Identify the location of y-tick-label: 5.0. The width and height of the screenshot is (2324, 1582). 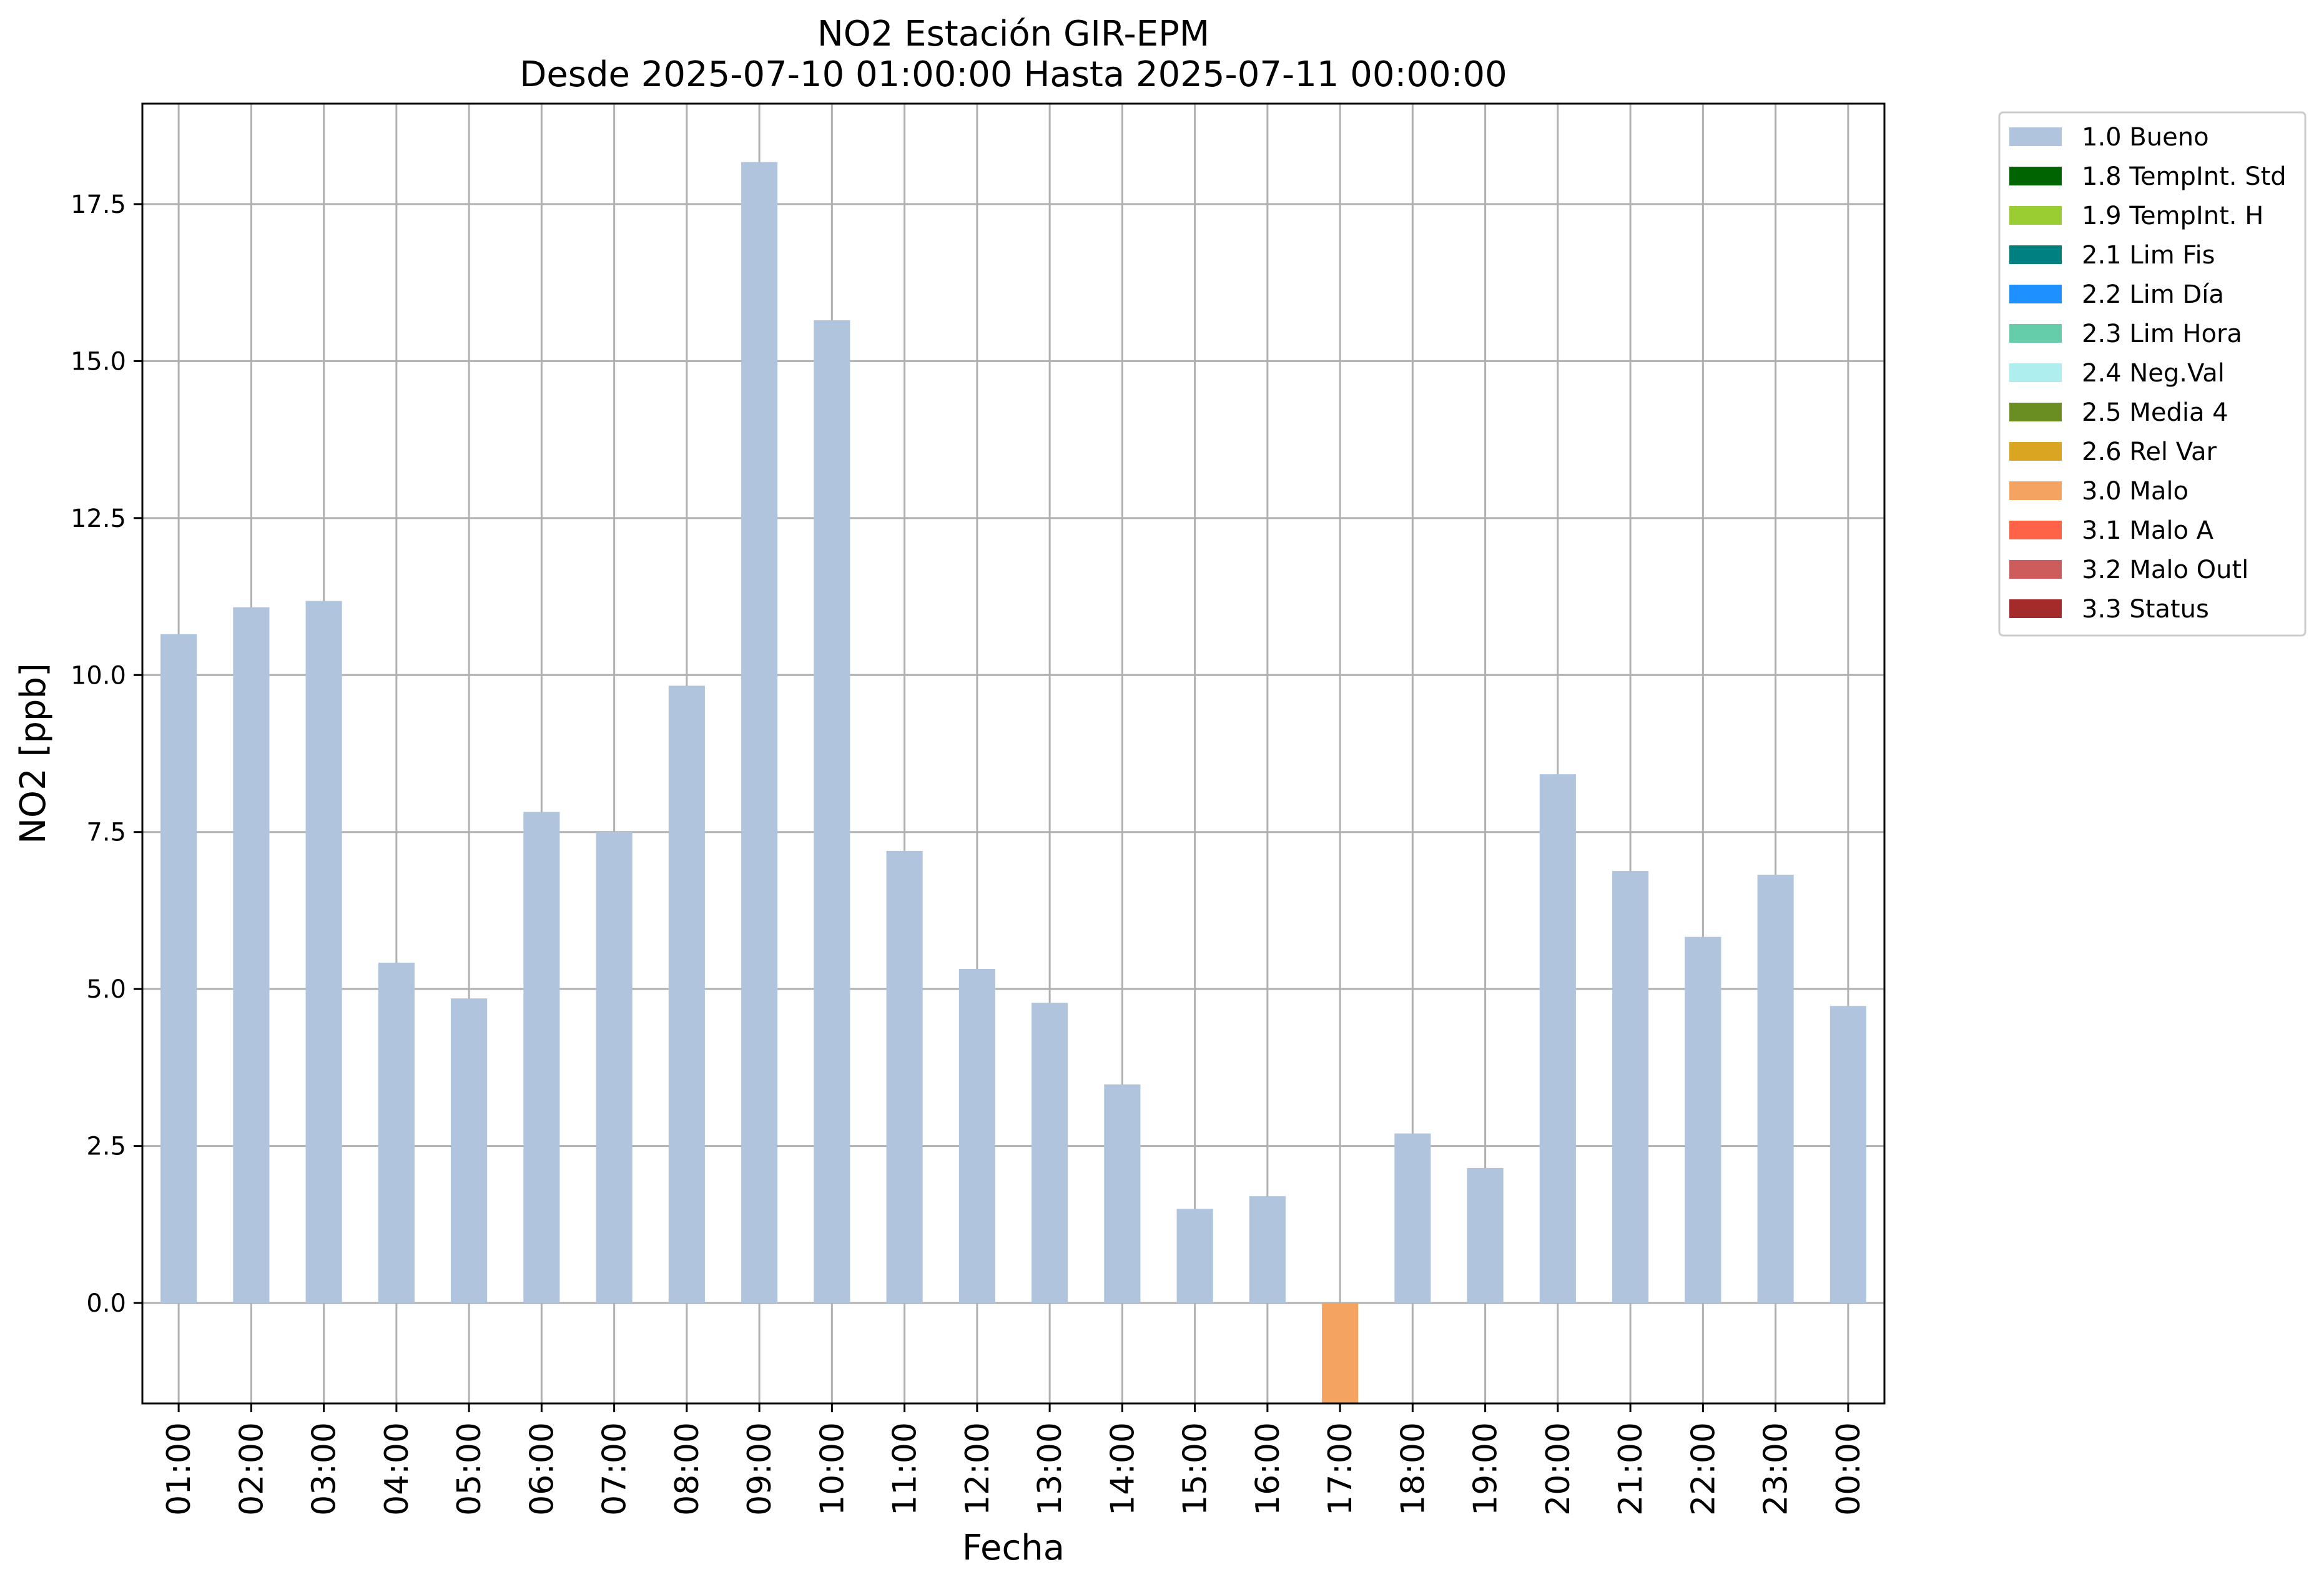
(106, 989).